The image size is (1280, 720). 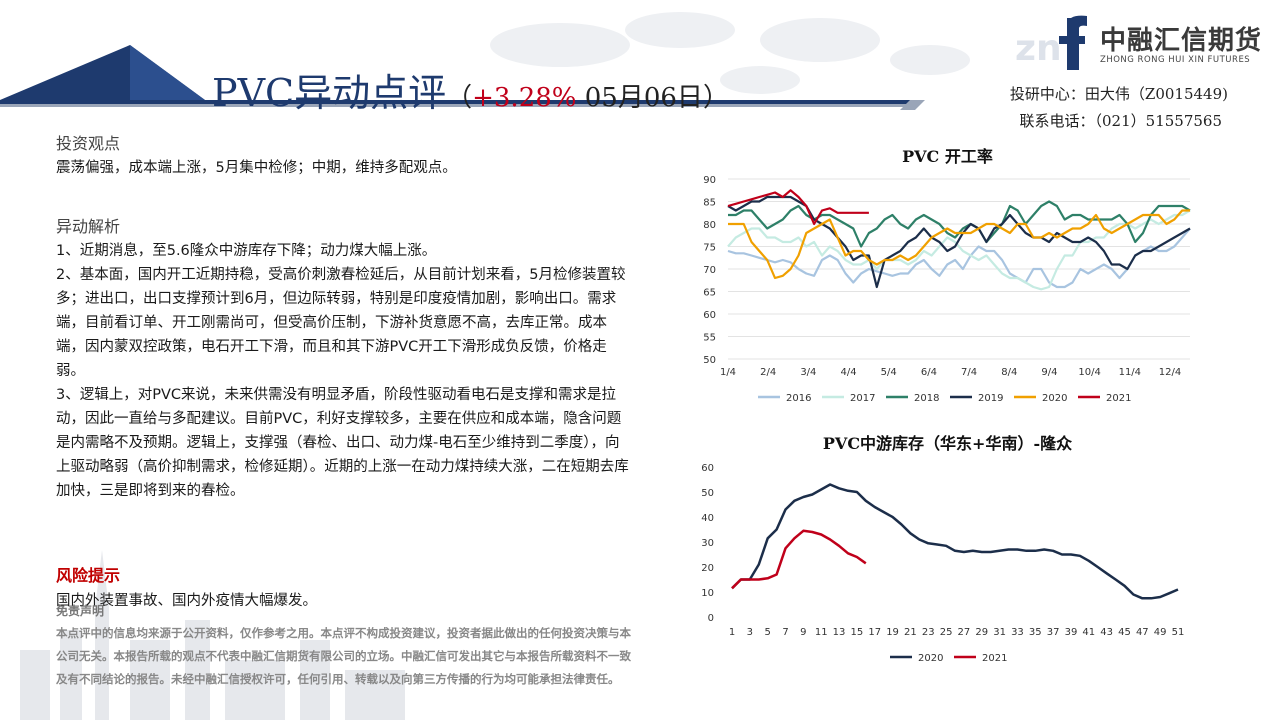 What do you see at coordinates (798, 398) in the screenshot?
I see `legend-label: 2016` at bounding box center [798, 398].